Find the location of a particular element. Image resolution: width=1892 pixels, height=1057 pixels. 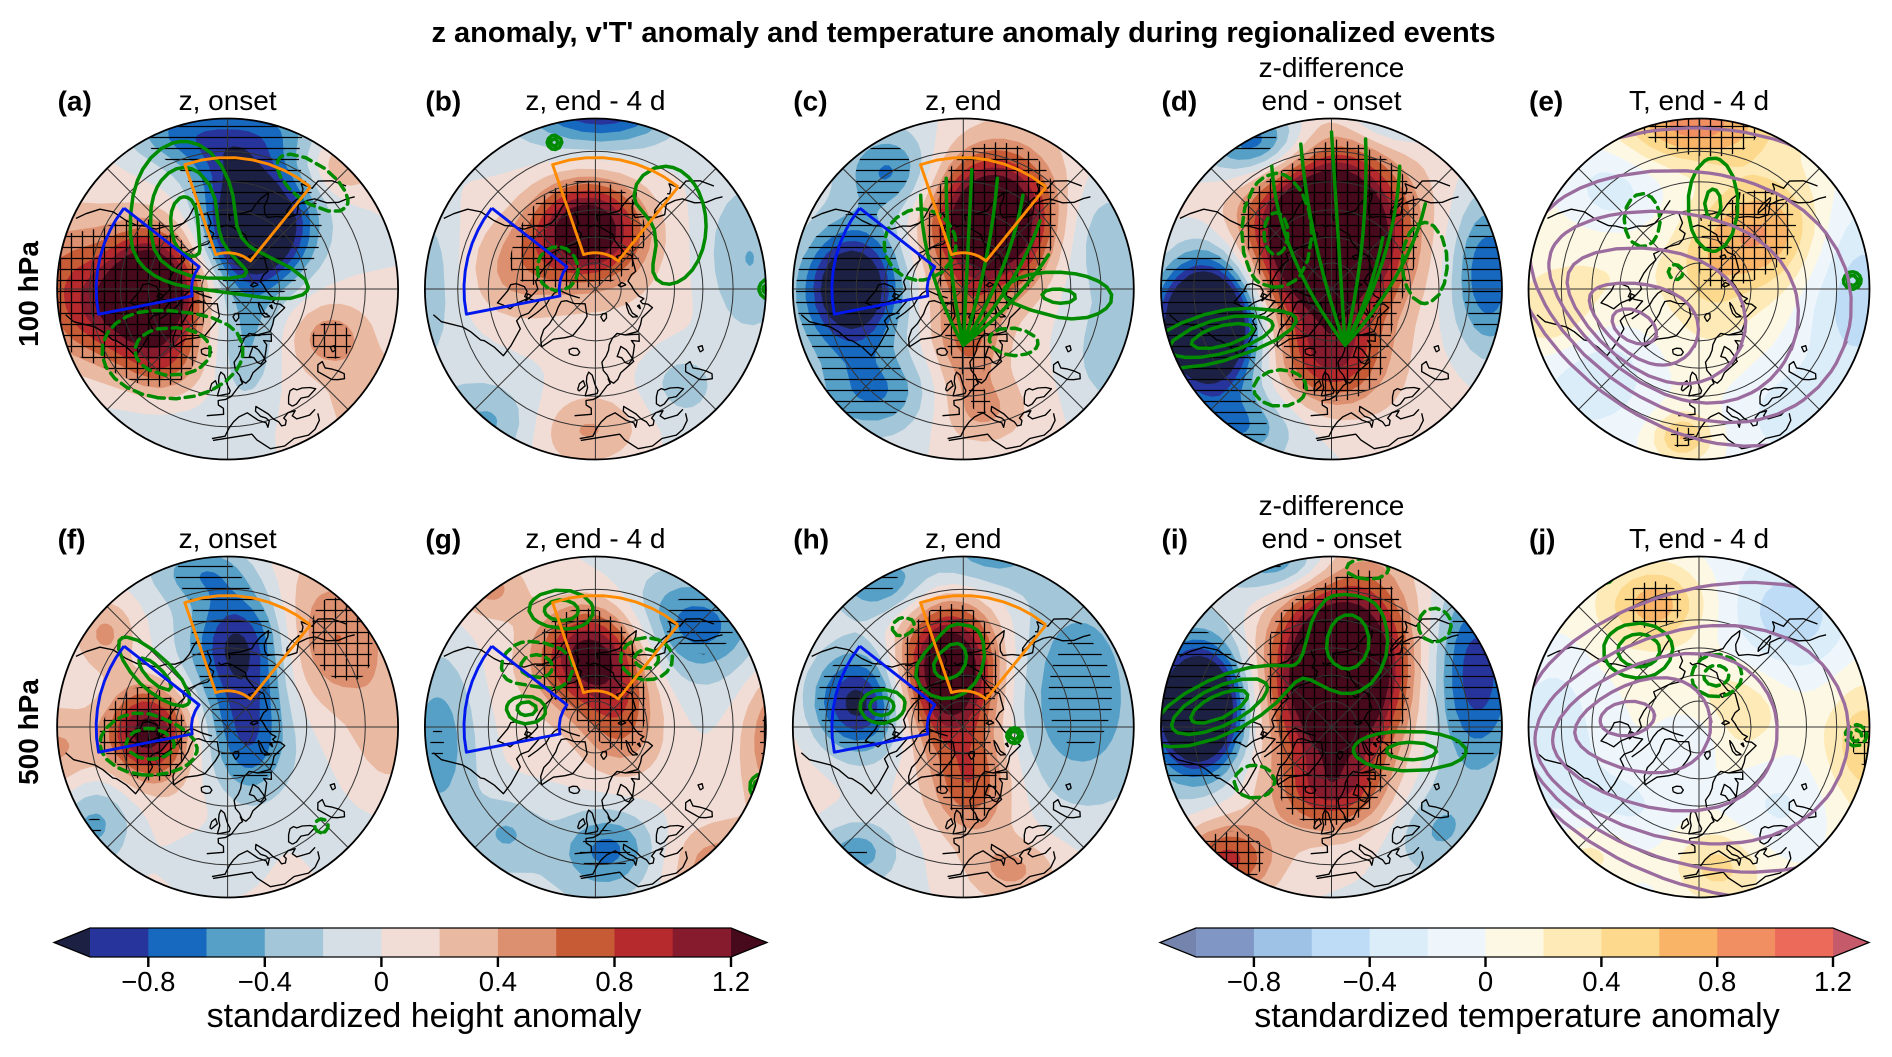

svg-text: standardized height anomaly is located at coordinates (424, 1016).